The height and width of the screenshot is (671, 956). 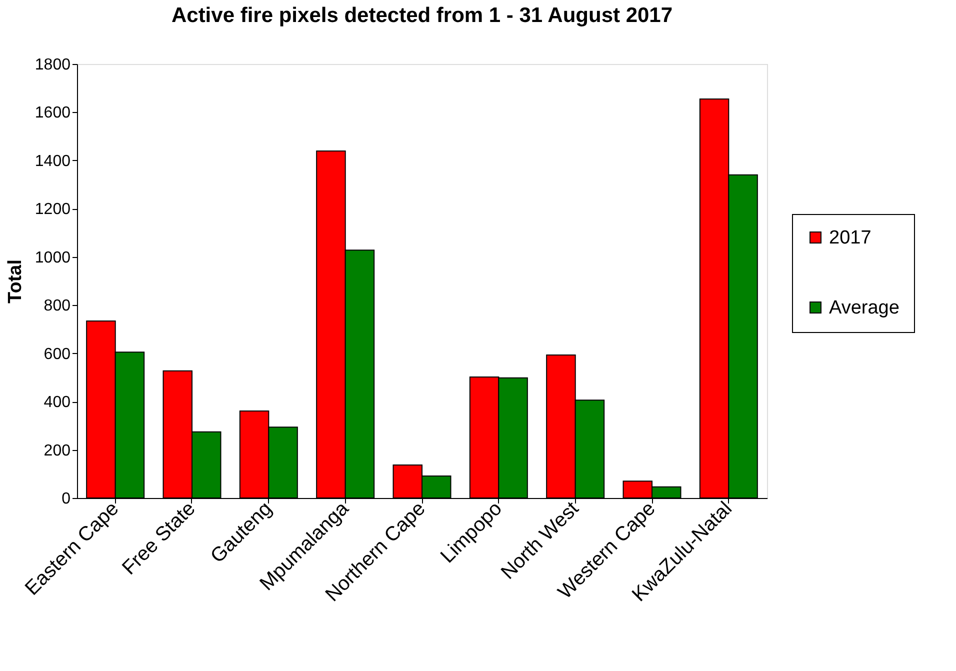 What do you see at coordinates (15, 282) in the screenshot?
I see `y-axis-title: Total` at bounding box center [15, 282].